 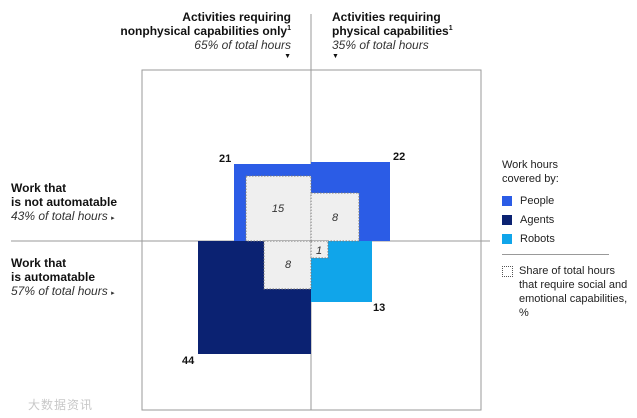 I want to click on share-agents-value: 8, so click(x=288, y=265).